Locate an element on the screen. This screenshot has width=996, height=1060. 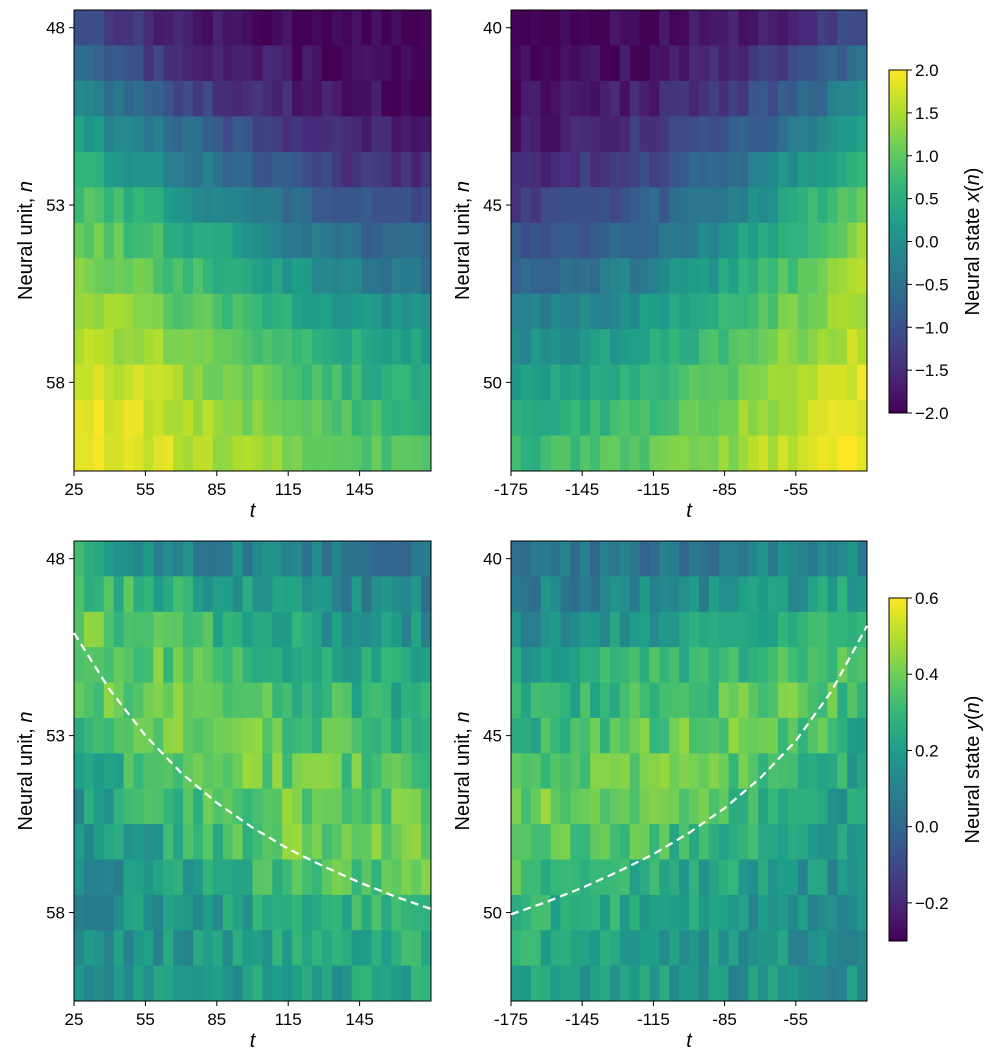
boundary-curve is located at coordinates (252, 771).